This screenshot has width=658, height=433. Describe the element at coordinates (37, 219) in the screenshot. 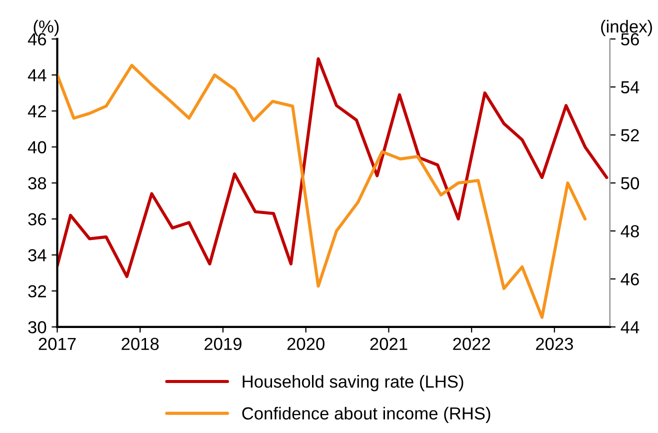

I see `y-tick-label: 36` at that location.